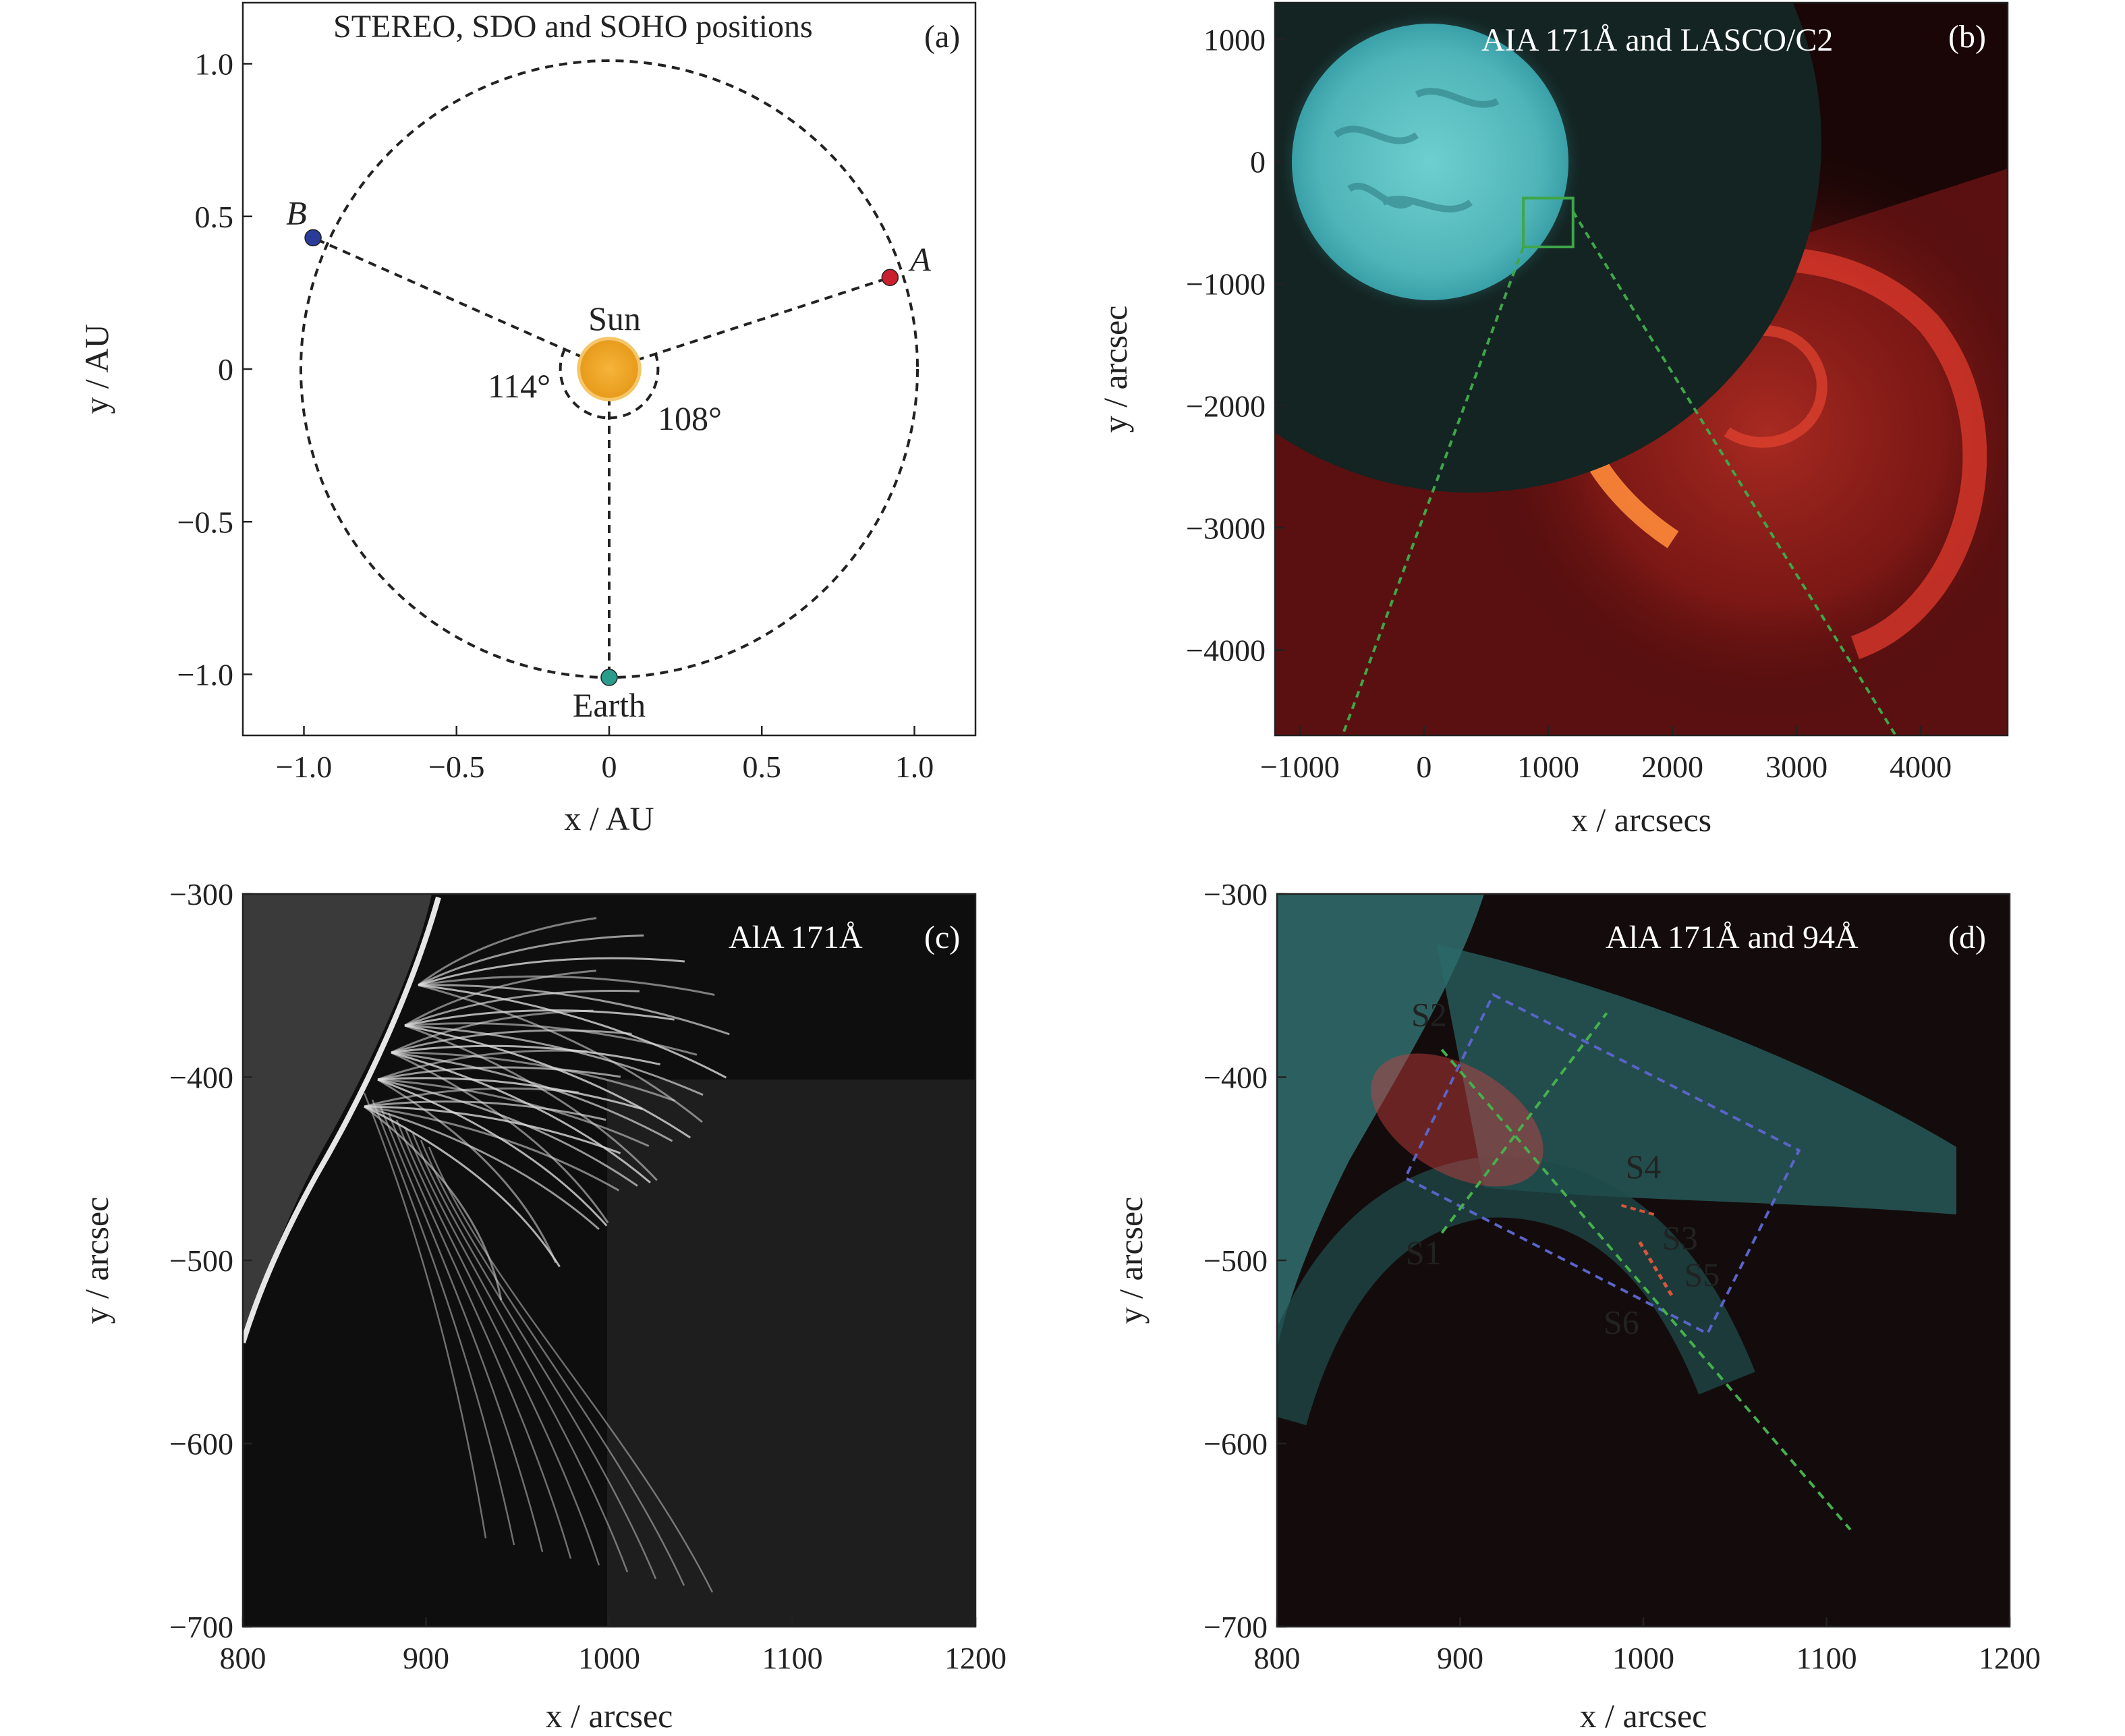 The height and width of the screenshot is (1736, 2125). What do you see at coordinates (201, 1627) in the screenshot?
I see `panel-c-ytick-label: −700` at bounding box center [201, 1627].